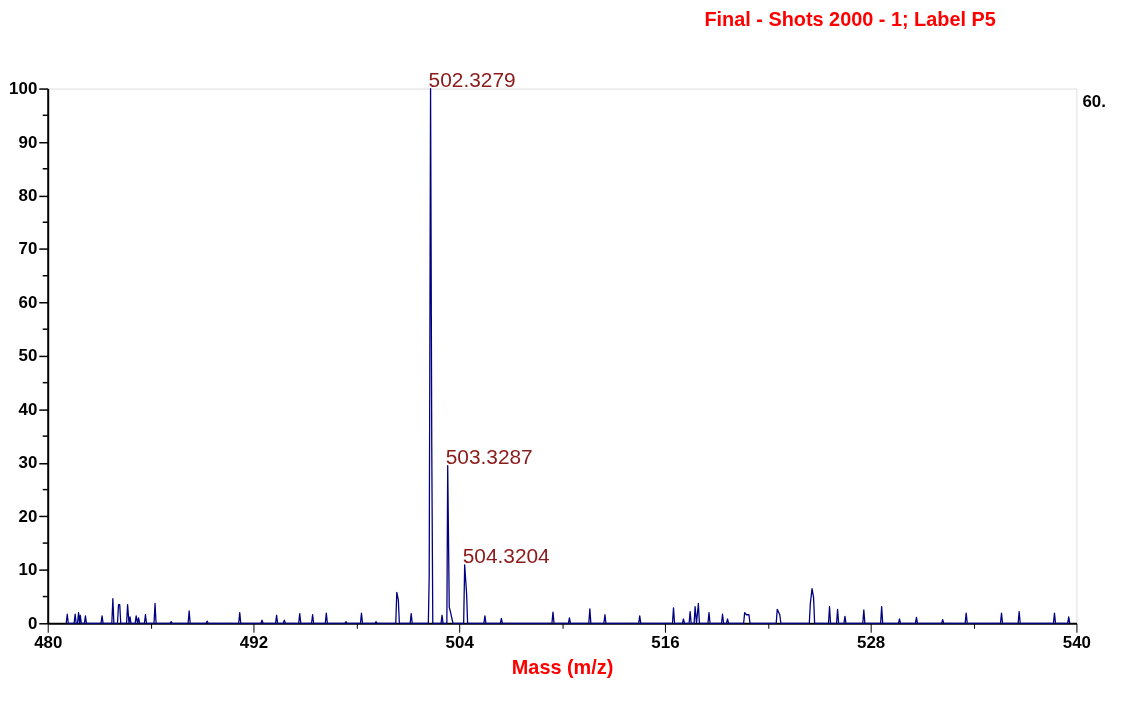 The height and width of the screenshot is (704, 1146). I want to click on x-tick-label: 516, so click(665, 642).